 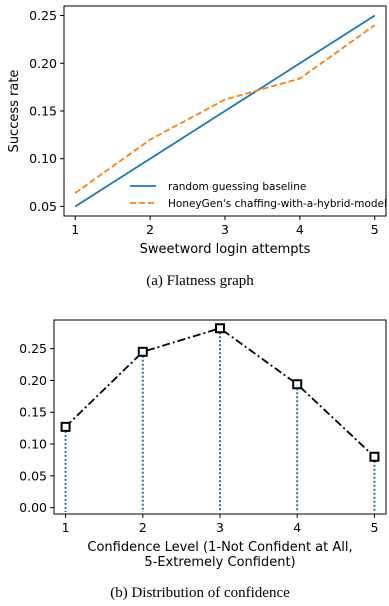 What do you see at coordinates (200, 593) in the screenshot?
I see `caption: (b) Distribution of confidence` at bounding box center [200, 593].